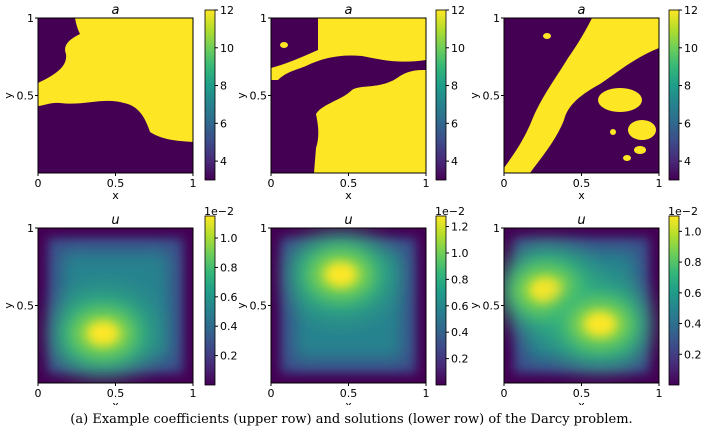  Describe the element at coordinates (460, 227) in the screenshot. I see `colorbar-tick-label: 1.2` at that location.